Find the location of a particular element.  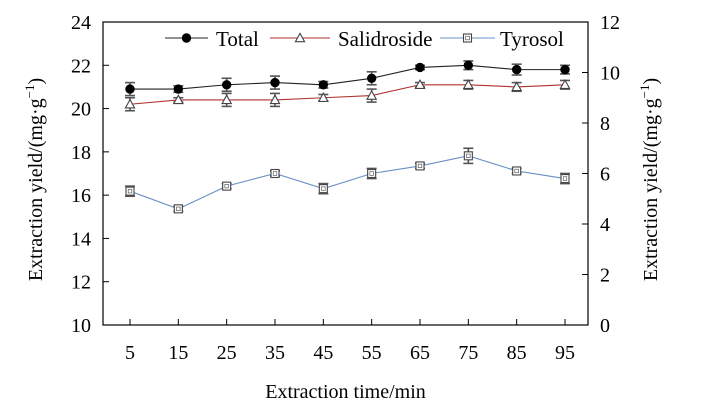

y-left-tick-label: 16 is located at coordinates (81, 196).